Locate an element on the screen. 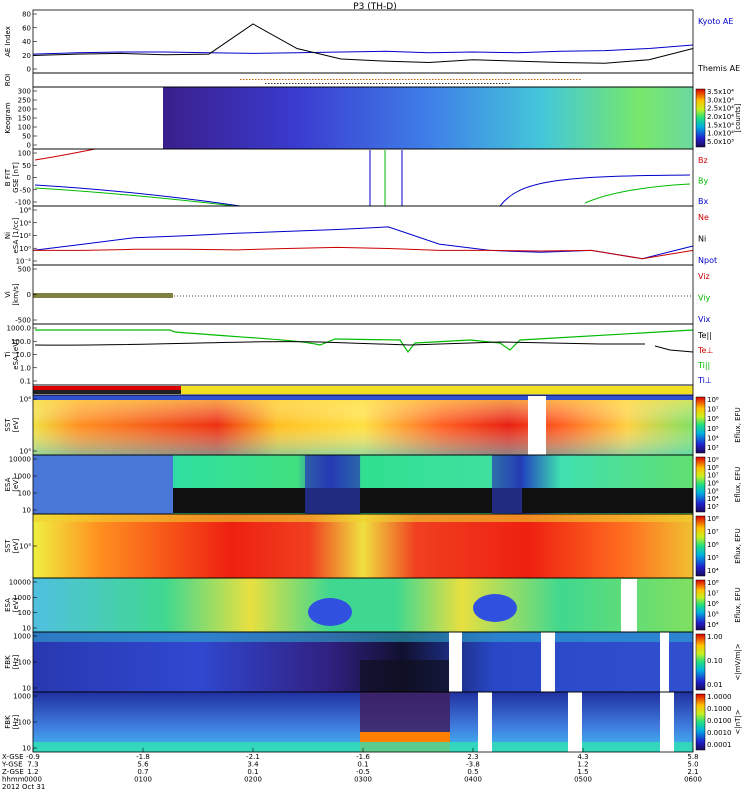  y-tick-label: 300 is located at coordinates (24, 92).